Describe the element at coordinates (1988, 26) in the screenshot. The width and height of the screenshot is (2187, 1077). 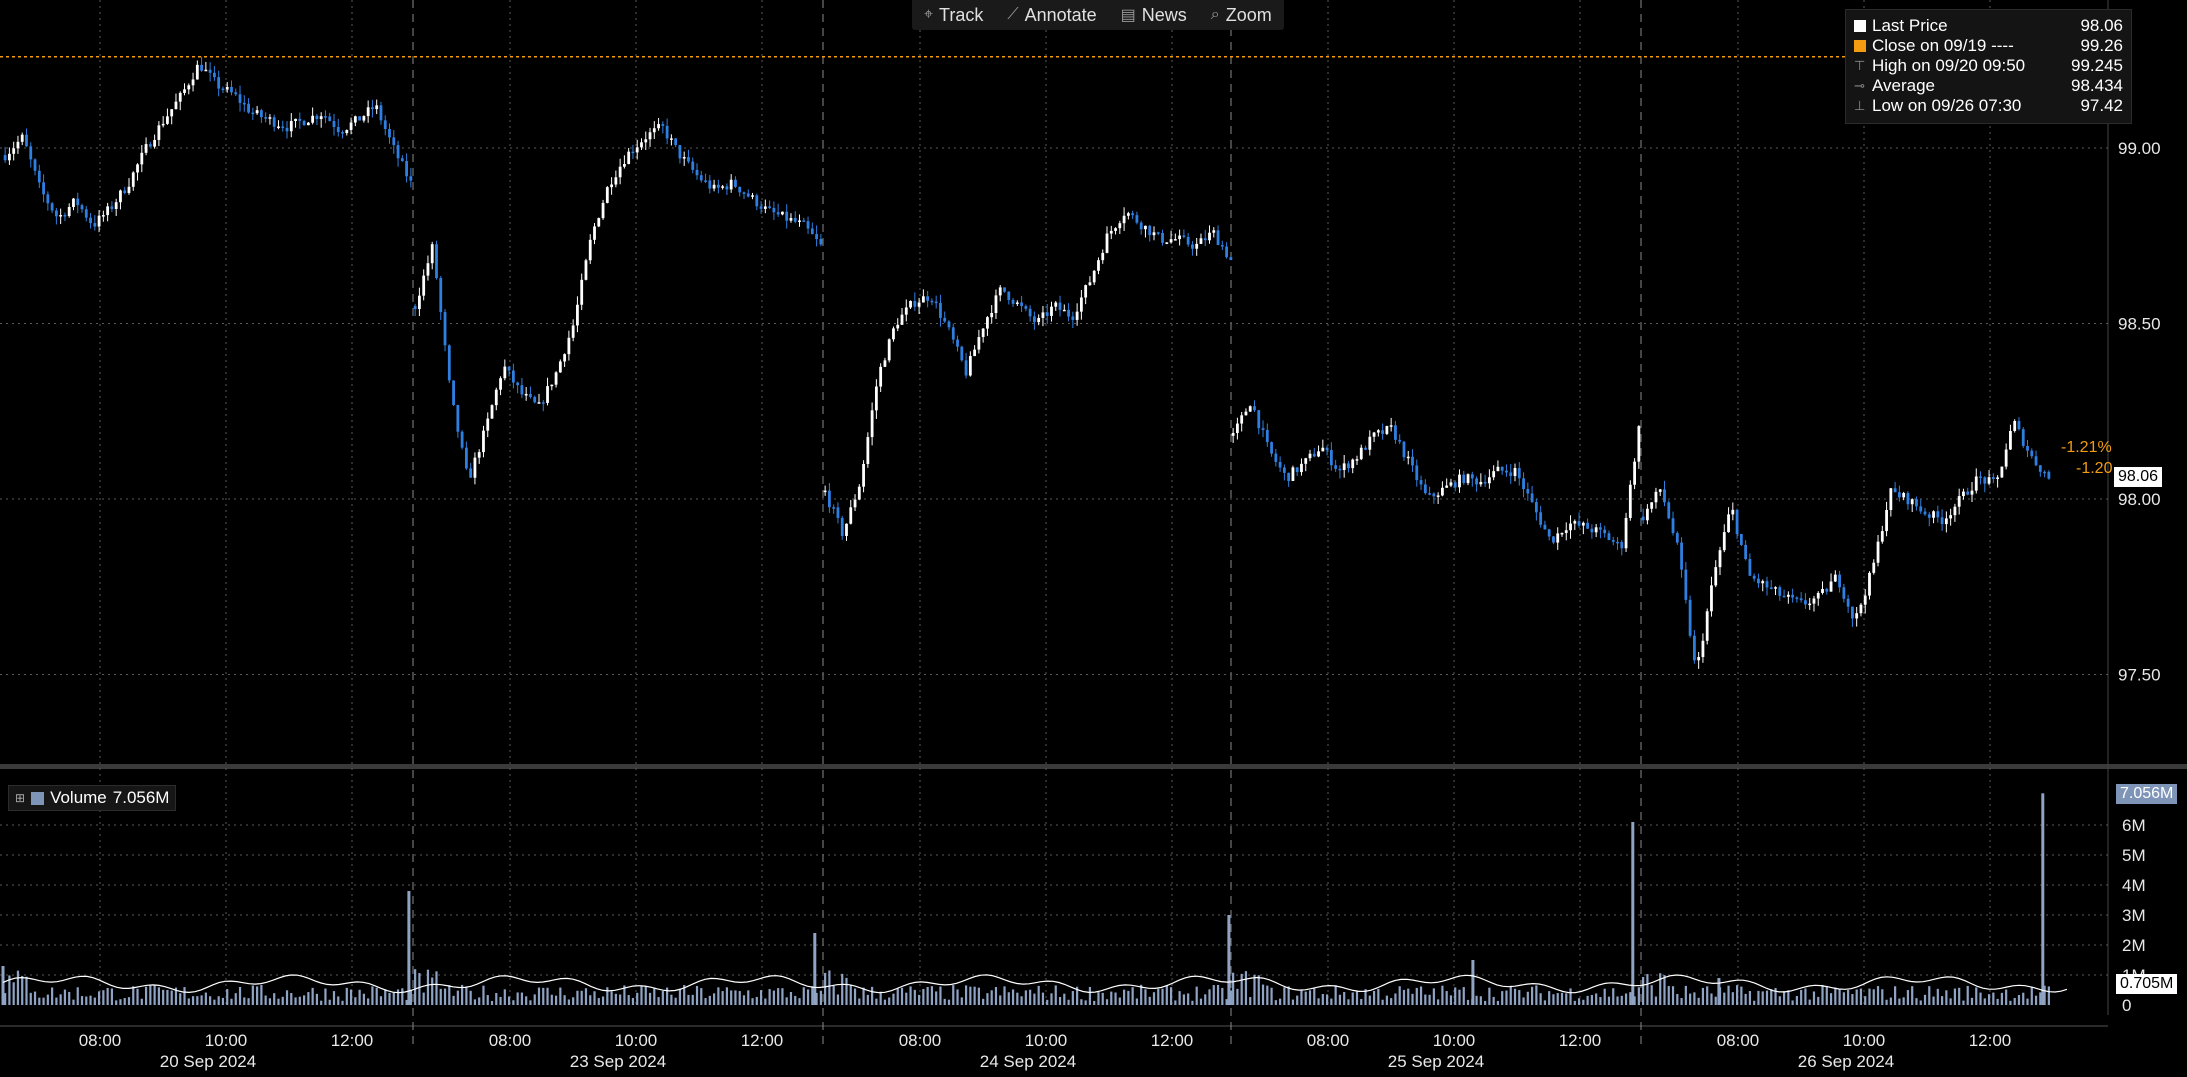
I see `legend-row-last-price: Last Price 98.06` at that location.